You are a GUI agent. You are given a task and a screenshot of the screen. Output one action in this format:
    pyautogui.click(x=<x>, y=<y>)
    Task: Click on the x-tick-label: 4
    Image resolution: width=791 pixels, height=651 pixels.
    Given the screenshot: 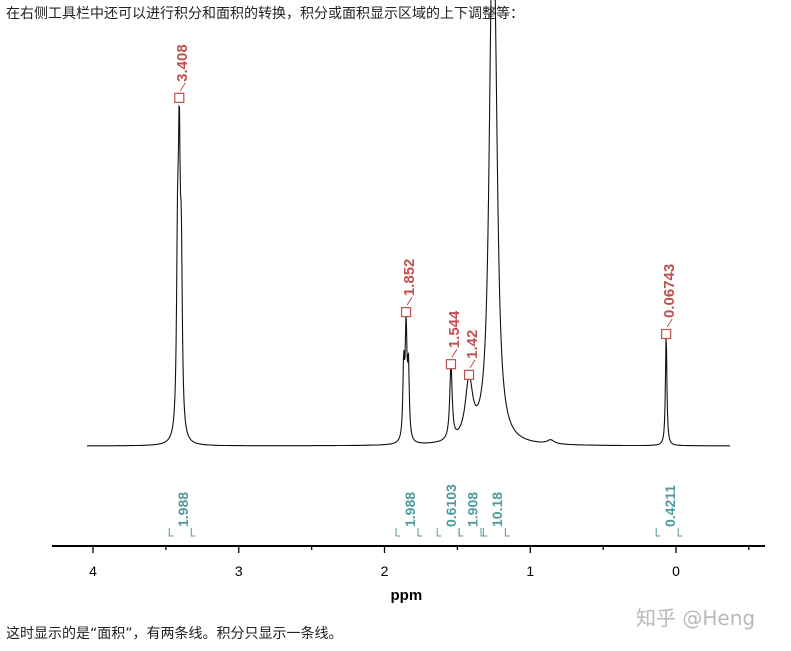 What is the action you would take?
    pyautogui.click(x=93, y=571)
    